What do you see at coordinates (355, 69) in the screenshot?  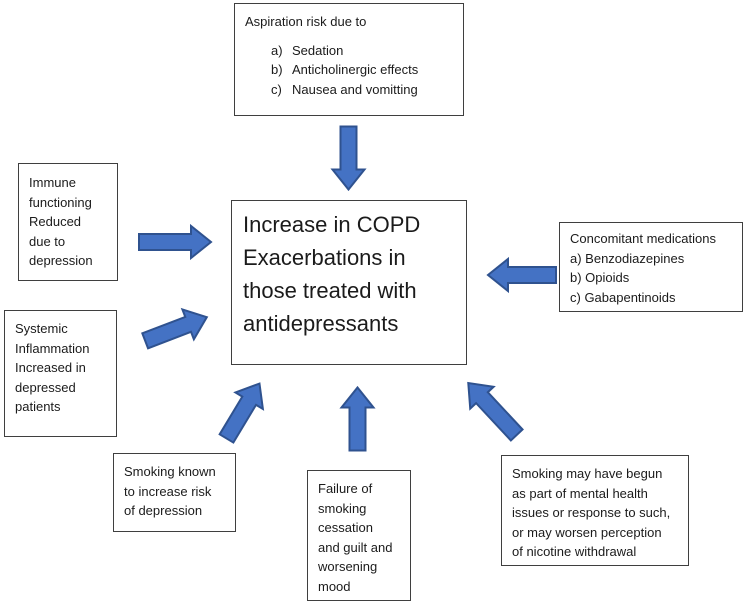 I see `item-text: Anticholinergic effects` at bounding box center [355, 69].